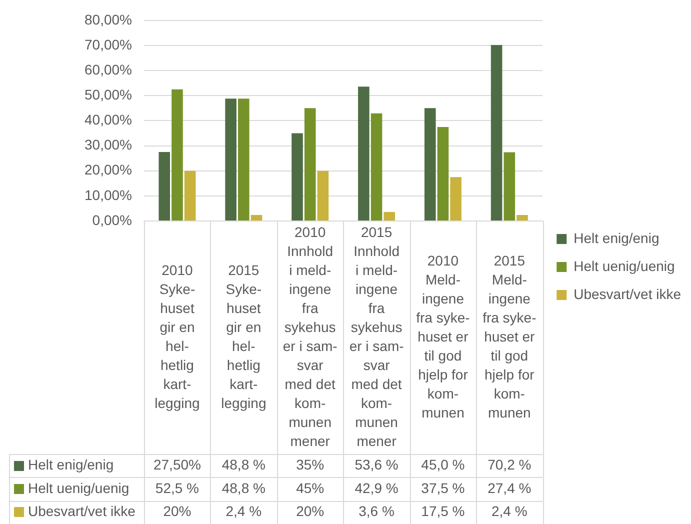 Image resolution: width=691 pixels, height=524 pixels. I want to click on category-label: 2015 Meld- ingene fra syke- huset er til god hjelp for kom- munen, so click(509, 336).